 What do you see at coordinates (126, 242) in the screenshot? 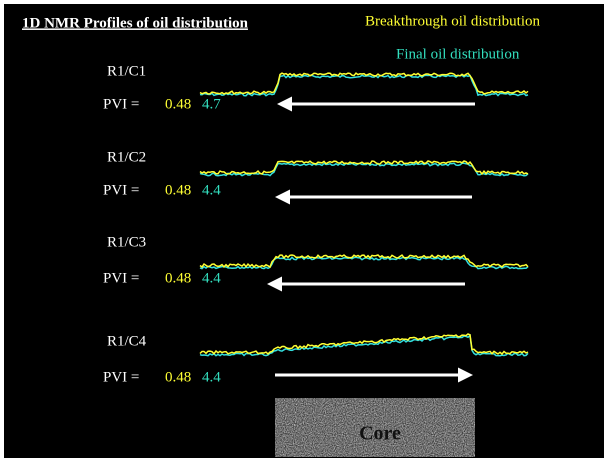
I see `row-label: R1/C3` at bounding box center [126, 242].